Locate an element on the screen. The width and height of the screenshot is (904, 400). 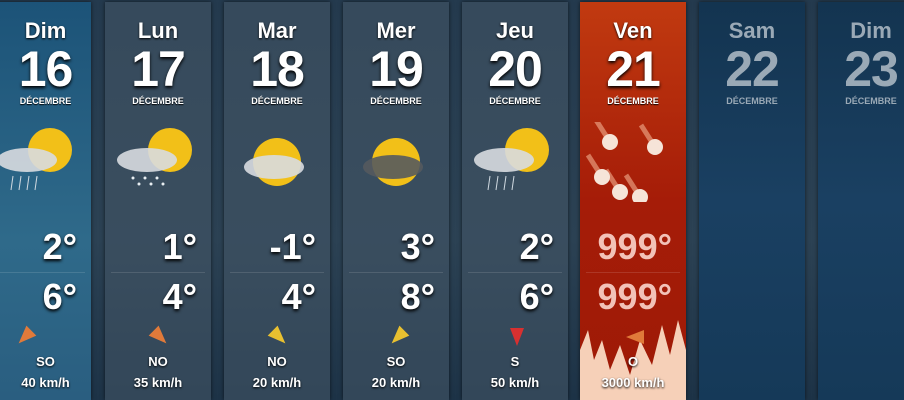
cloud-sun-snow-icon is located at coordinates (158, 162).